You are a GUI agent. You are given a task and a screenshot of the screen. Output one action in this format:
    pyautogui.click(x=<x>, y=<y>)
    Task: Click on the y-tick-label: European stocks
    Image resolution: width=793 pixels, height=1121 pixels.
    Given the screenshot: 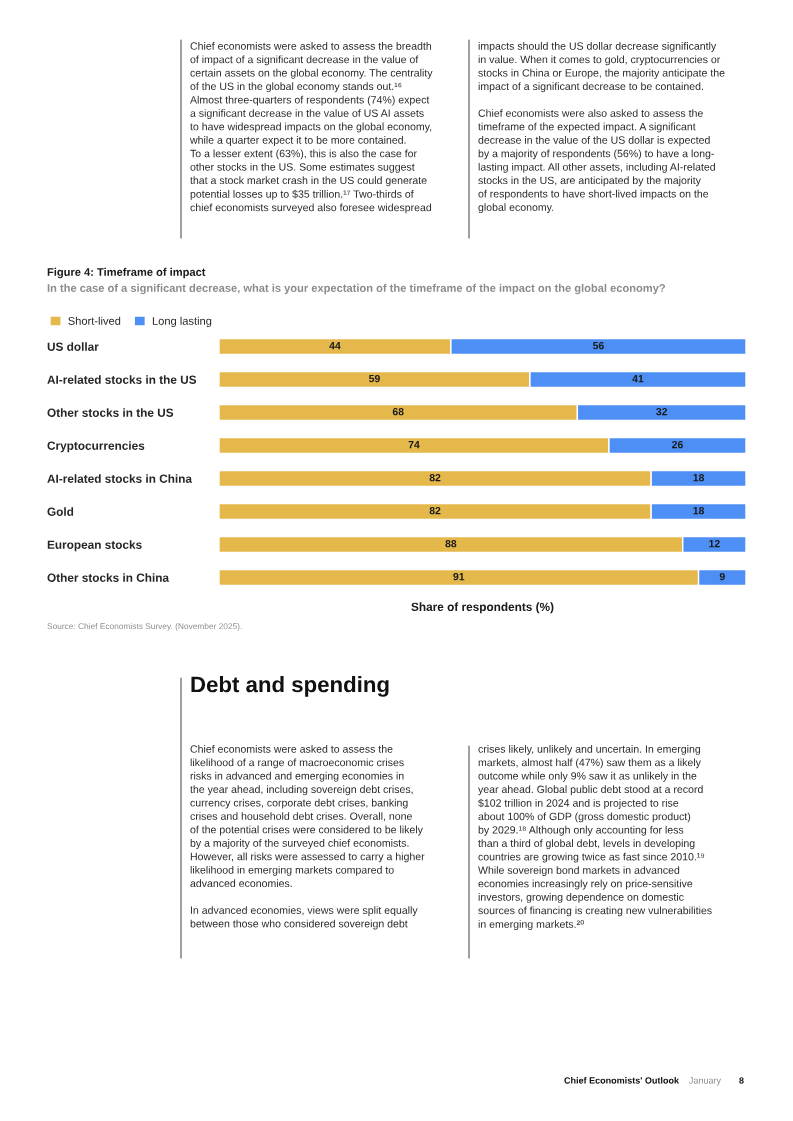 What is the action you would take?
    pyautogui.click(x=94, y=546)
    